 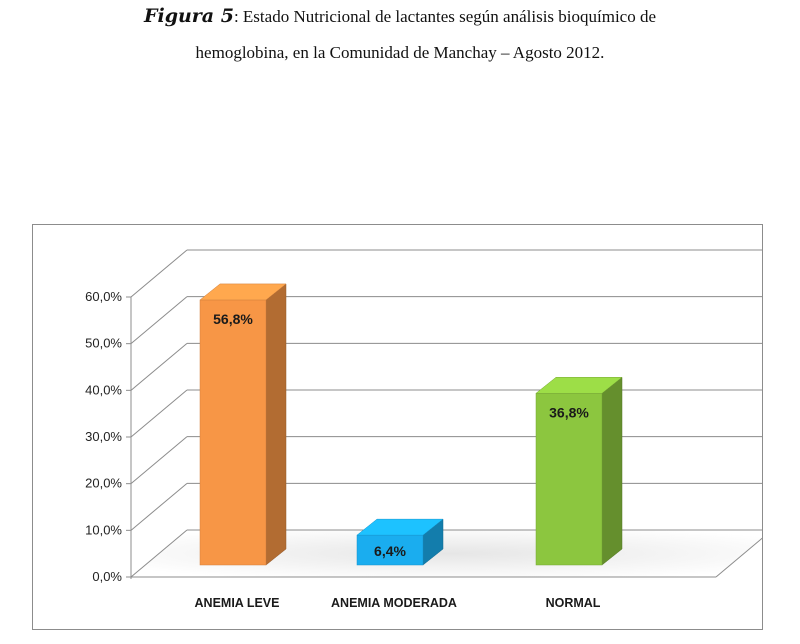 I want to click on y-tick-label: 50,0%, so click(x=103, y=343).